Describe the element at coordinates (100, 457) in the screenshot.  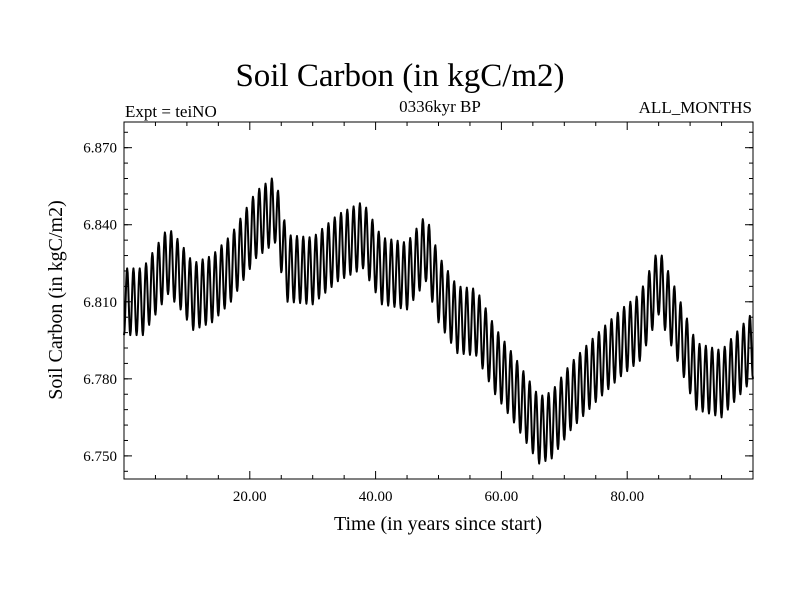
I see `y-tick-label: 6.750` at that location.